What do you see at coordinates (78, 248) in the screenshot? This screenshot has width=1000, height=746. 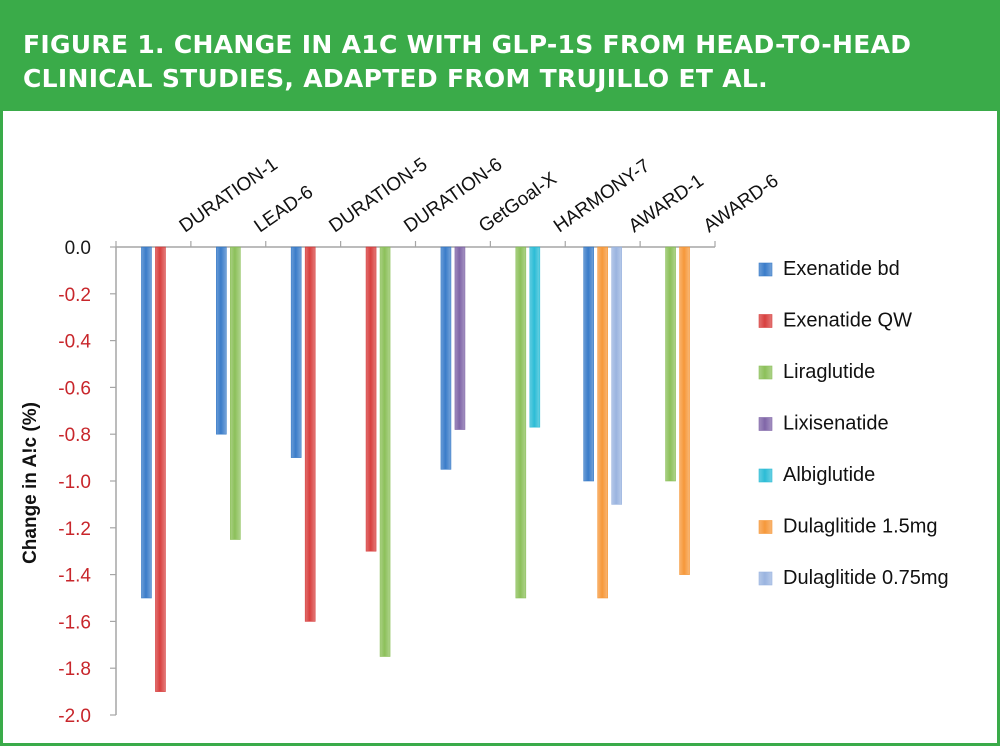 I see `y-tick-label: 0.0` at bounding box center [78, 248].